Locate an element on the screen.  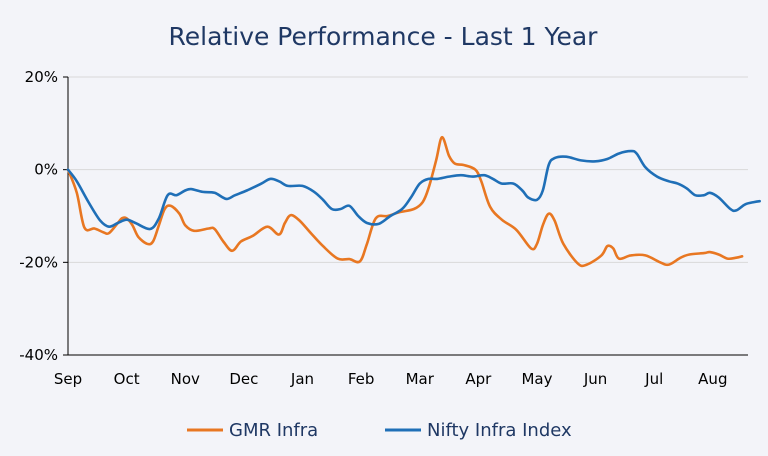
chart-title: Relative Performance - Last 1 Year is located at coordinates (384, 36).